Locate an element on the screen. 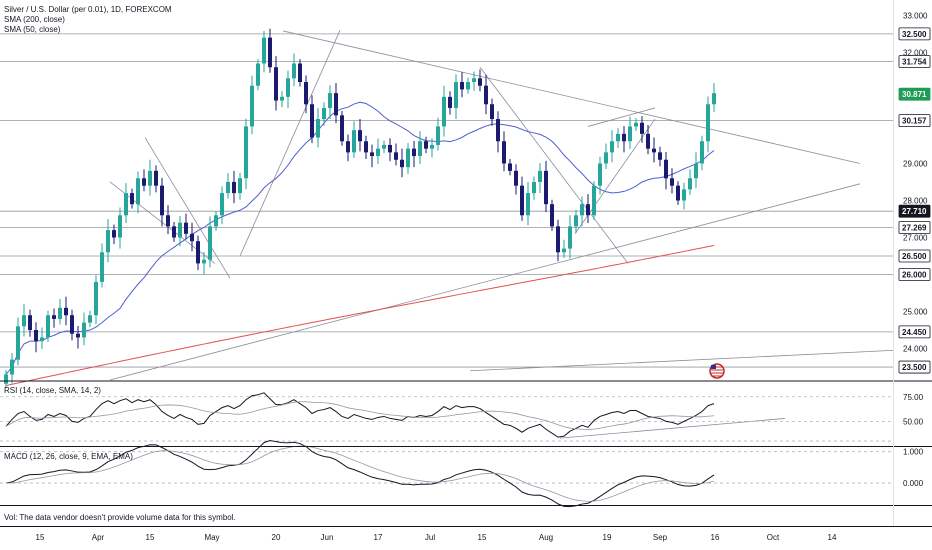 Image resolution: width=932 pixels, height=550 pixels. price-tick-label: 24.000 is located at coordinates (915, 349).